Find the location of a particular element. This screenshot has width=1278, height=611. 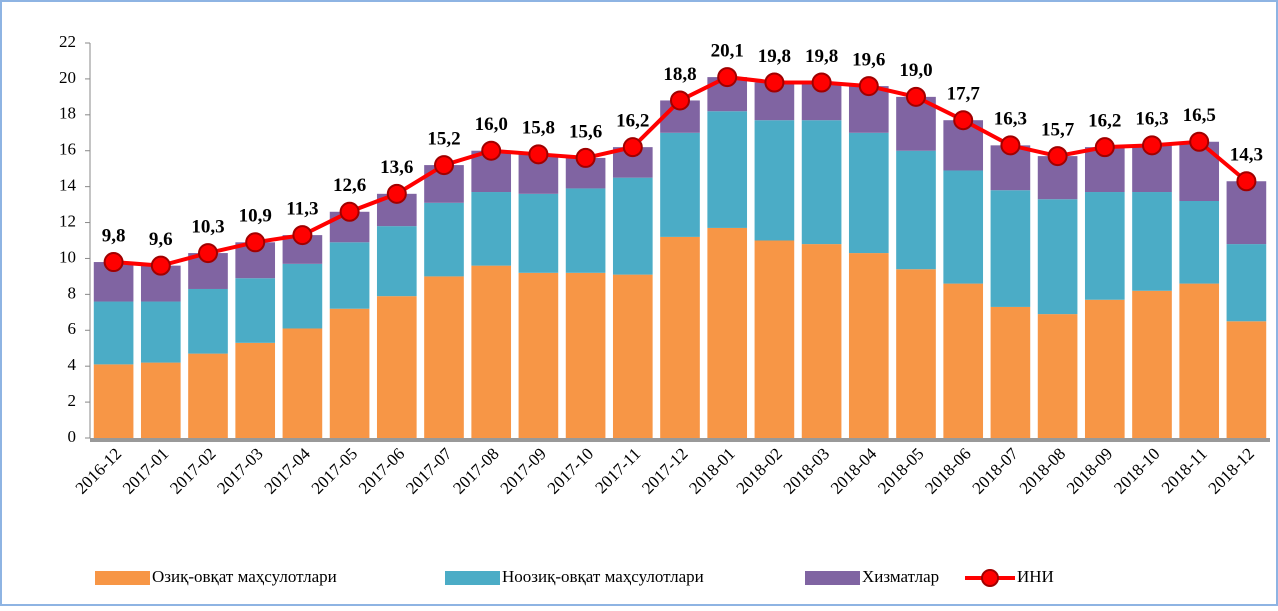

data-label: 15,2 is located at coordinates (443, 138).